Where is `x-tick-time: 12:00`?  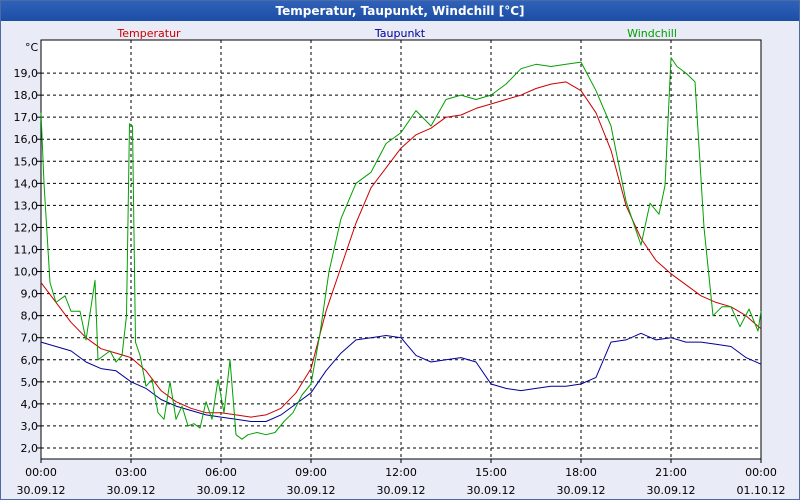 x-tick-time: 12:00 is located at coordinates (401, 472).